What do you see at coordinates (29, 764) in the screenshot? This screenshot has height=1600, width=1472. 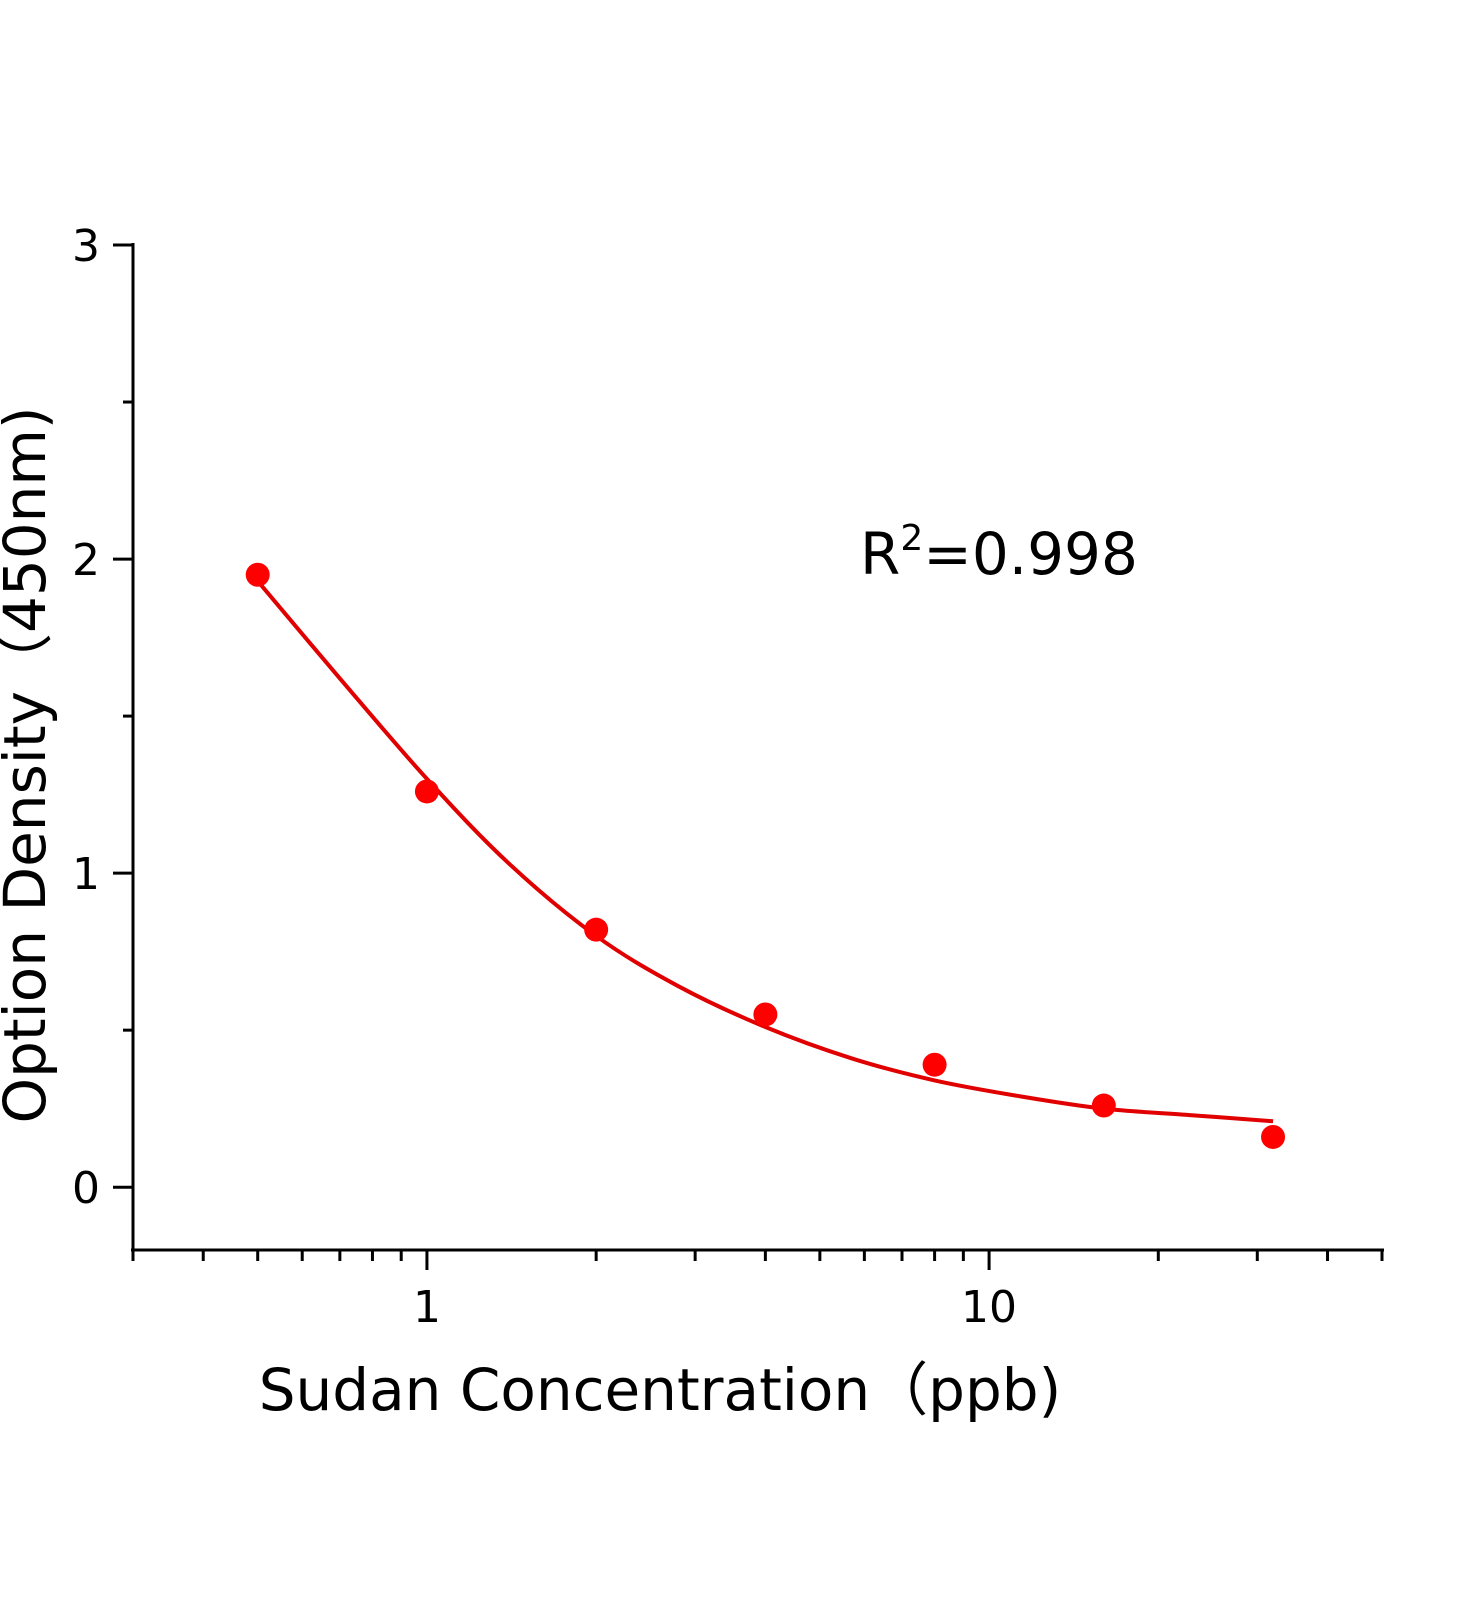 I see `y-axis-title: Option Density（450nm)` at bounding box center [29, 764].